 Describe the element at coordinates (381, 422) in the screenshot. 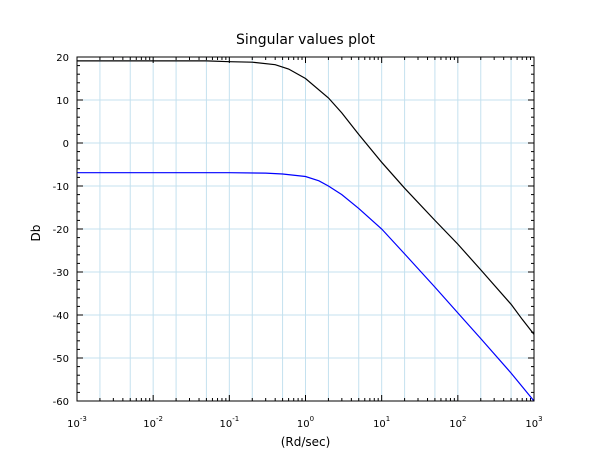

I see `x-tick-label: 10¹` at that location.